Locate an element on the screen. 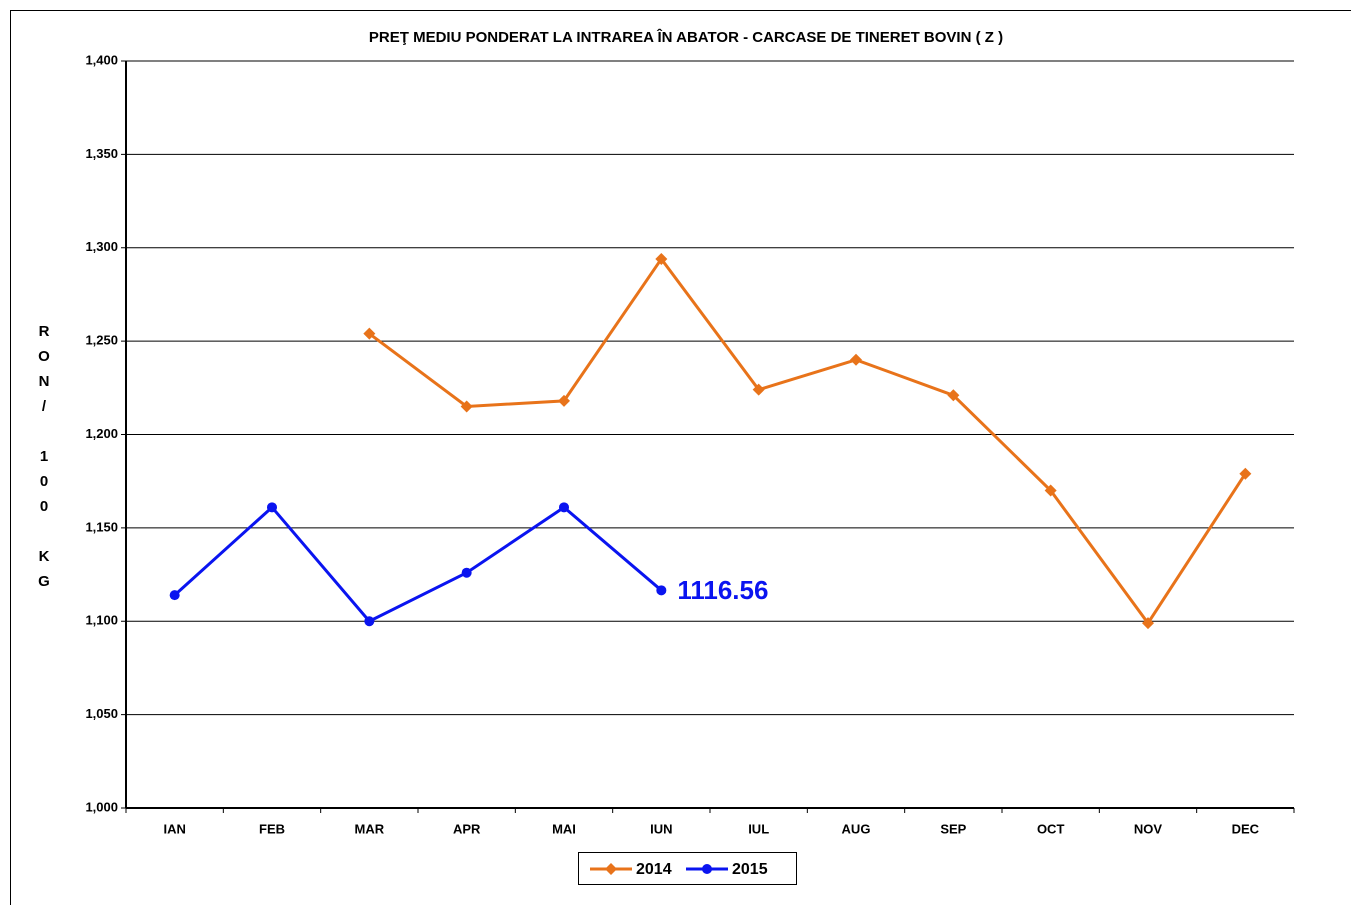 The width and height of the screenshot is (1351, 905). y-tick-label: 1,350 is located at coordinates (101, 153).